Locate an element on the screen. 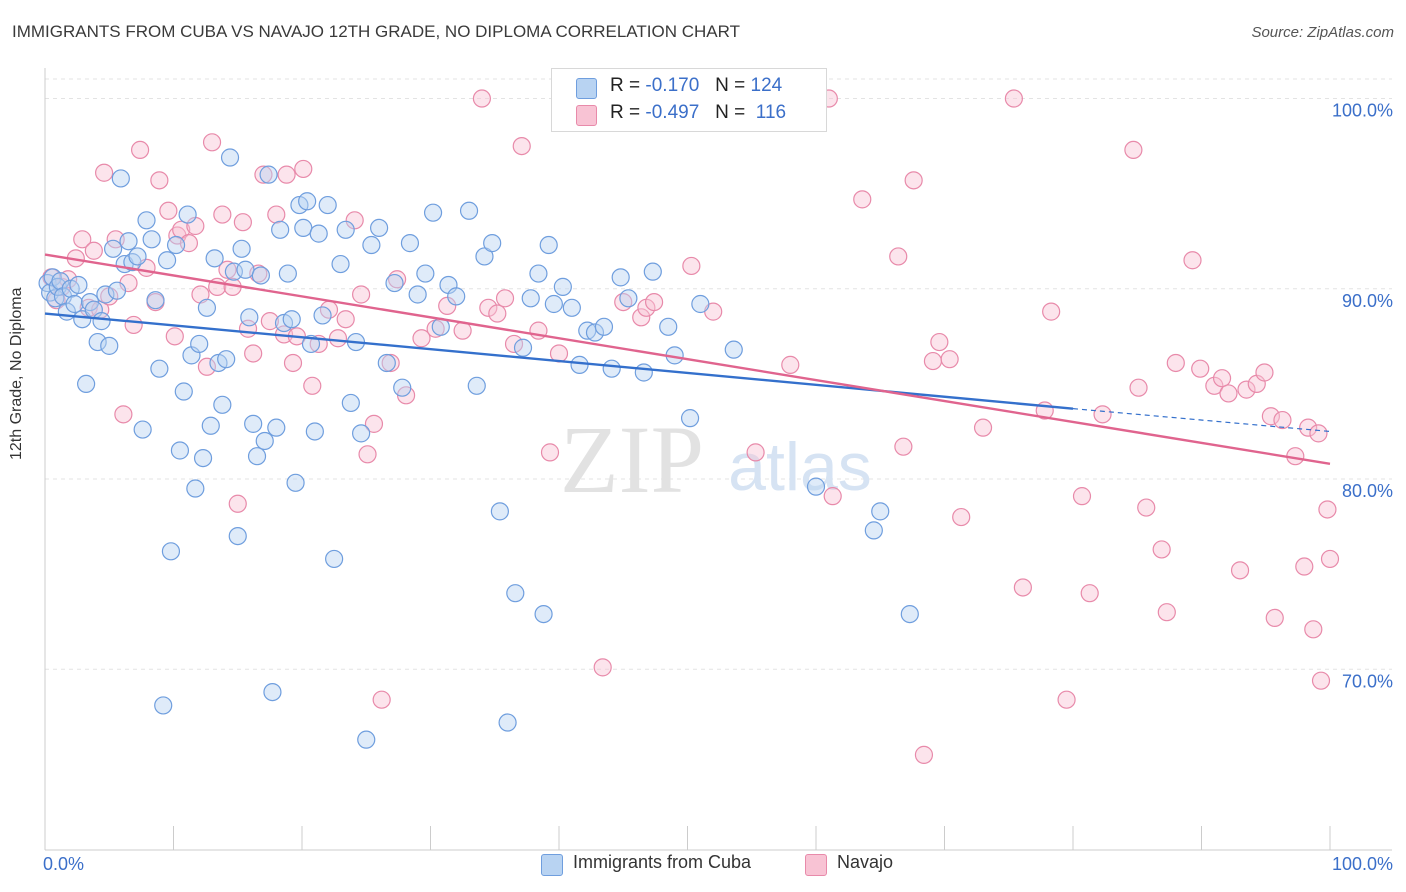 The image size is (1406, 892). legend-n-value-cuba: 124 is located at coordinates (766, 85).